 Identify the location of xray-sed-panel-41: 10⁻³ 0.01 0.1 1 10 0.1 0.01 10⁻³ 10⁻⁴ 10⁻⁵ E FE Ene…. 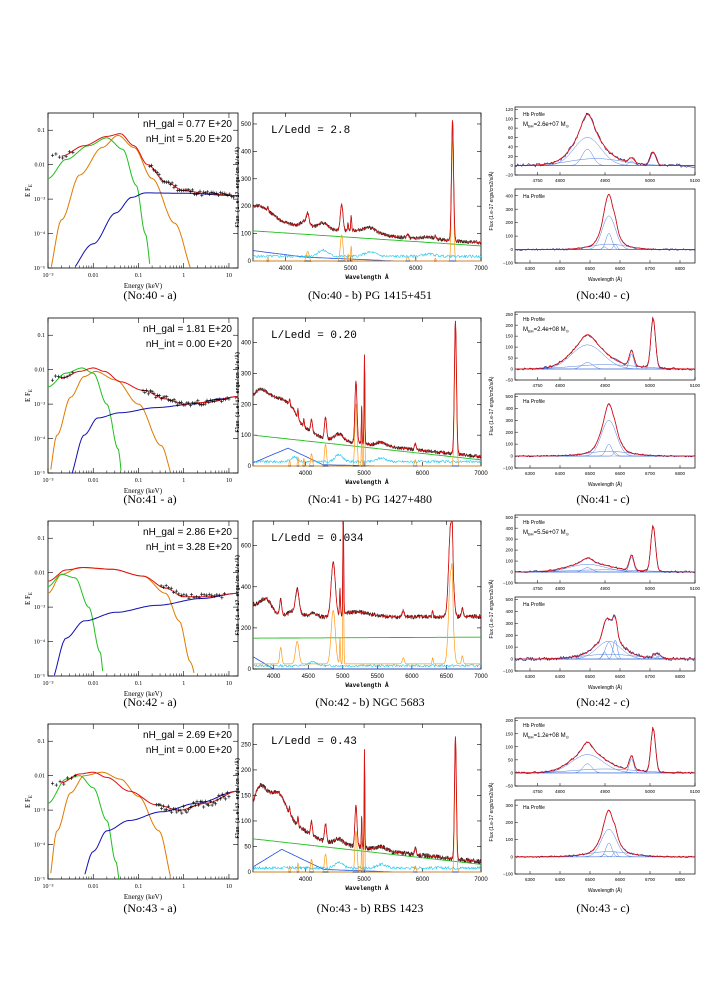
(132, 410).